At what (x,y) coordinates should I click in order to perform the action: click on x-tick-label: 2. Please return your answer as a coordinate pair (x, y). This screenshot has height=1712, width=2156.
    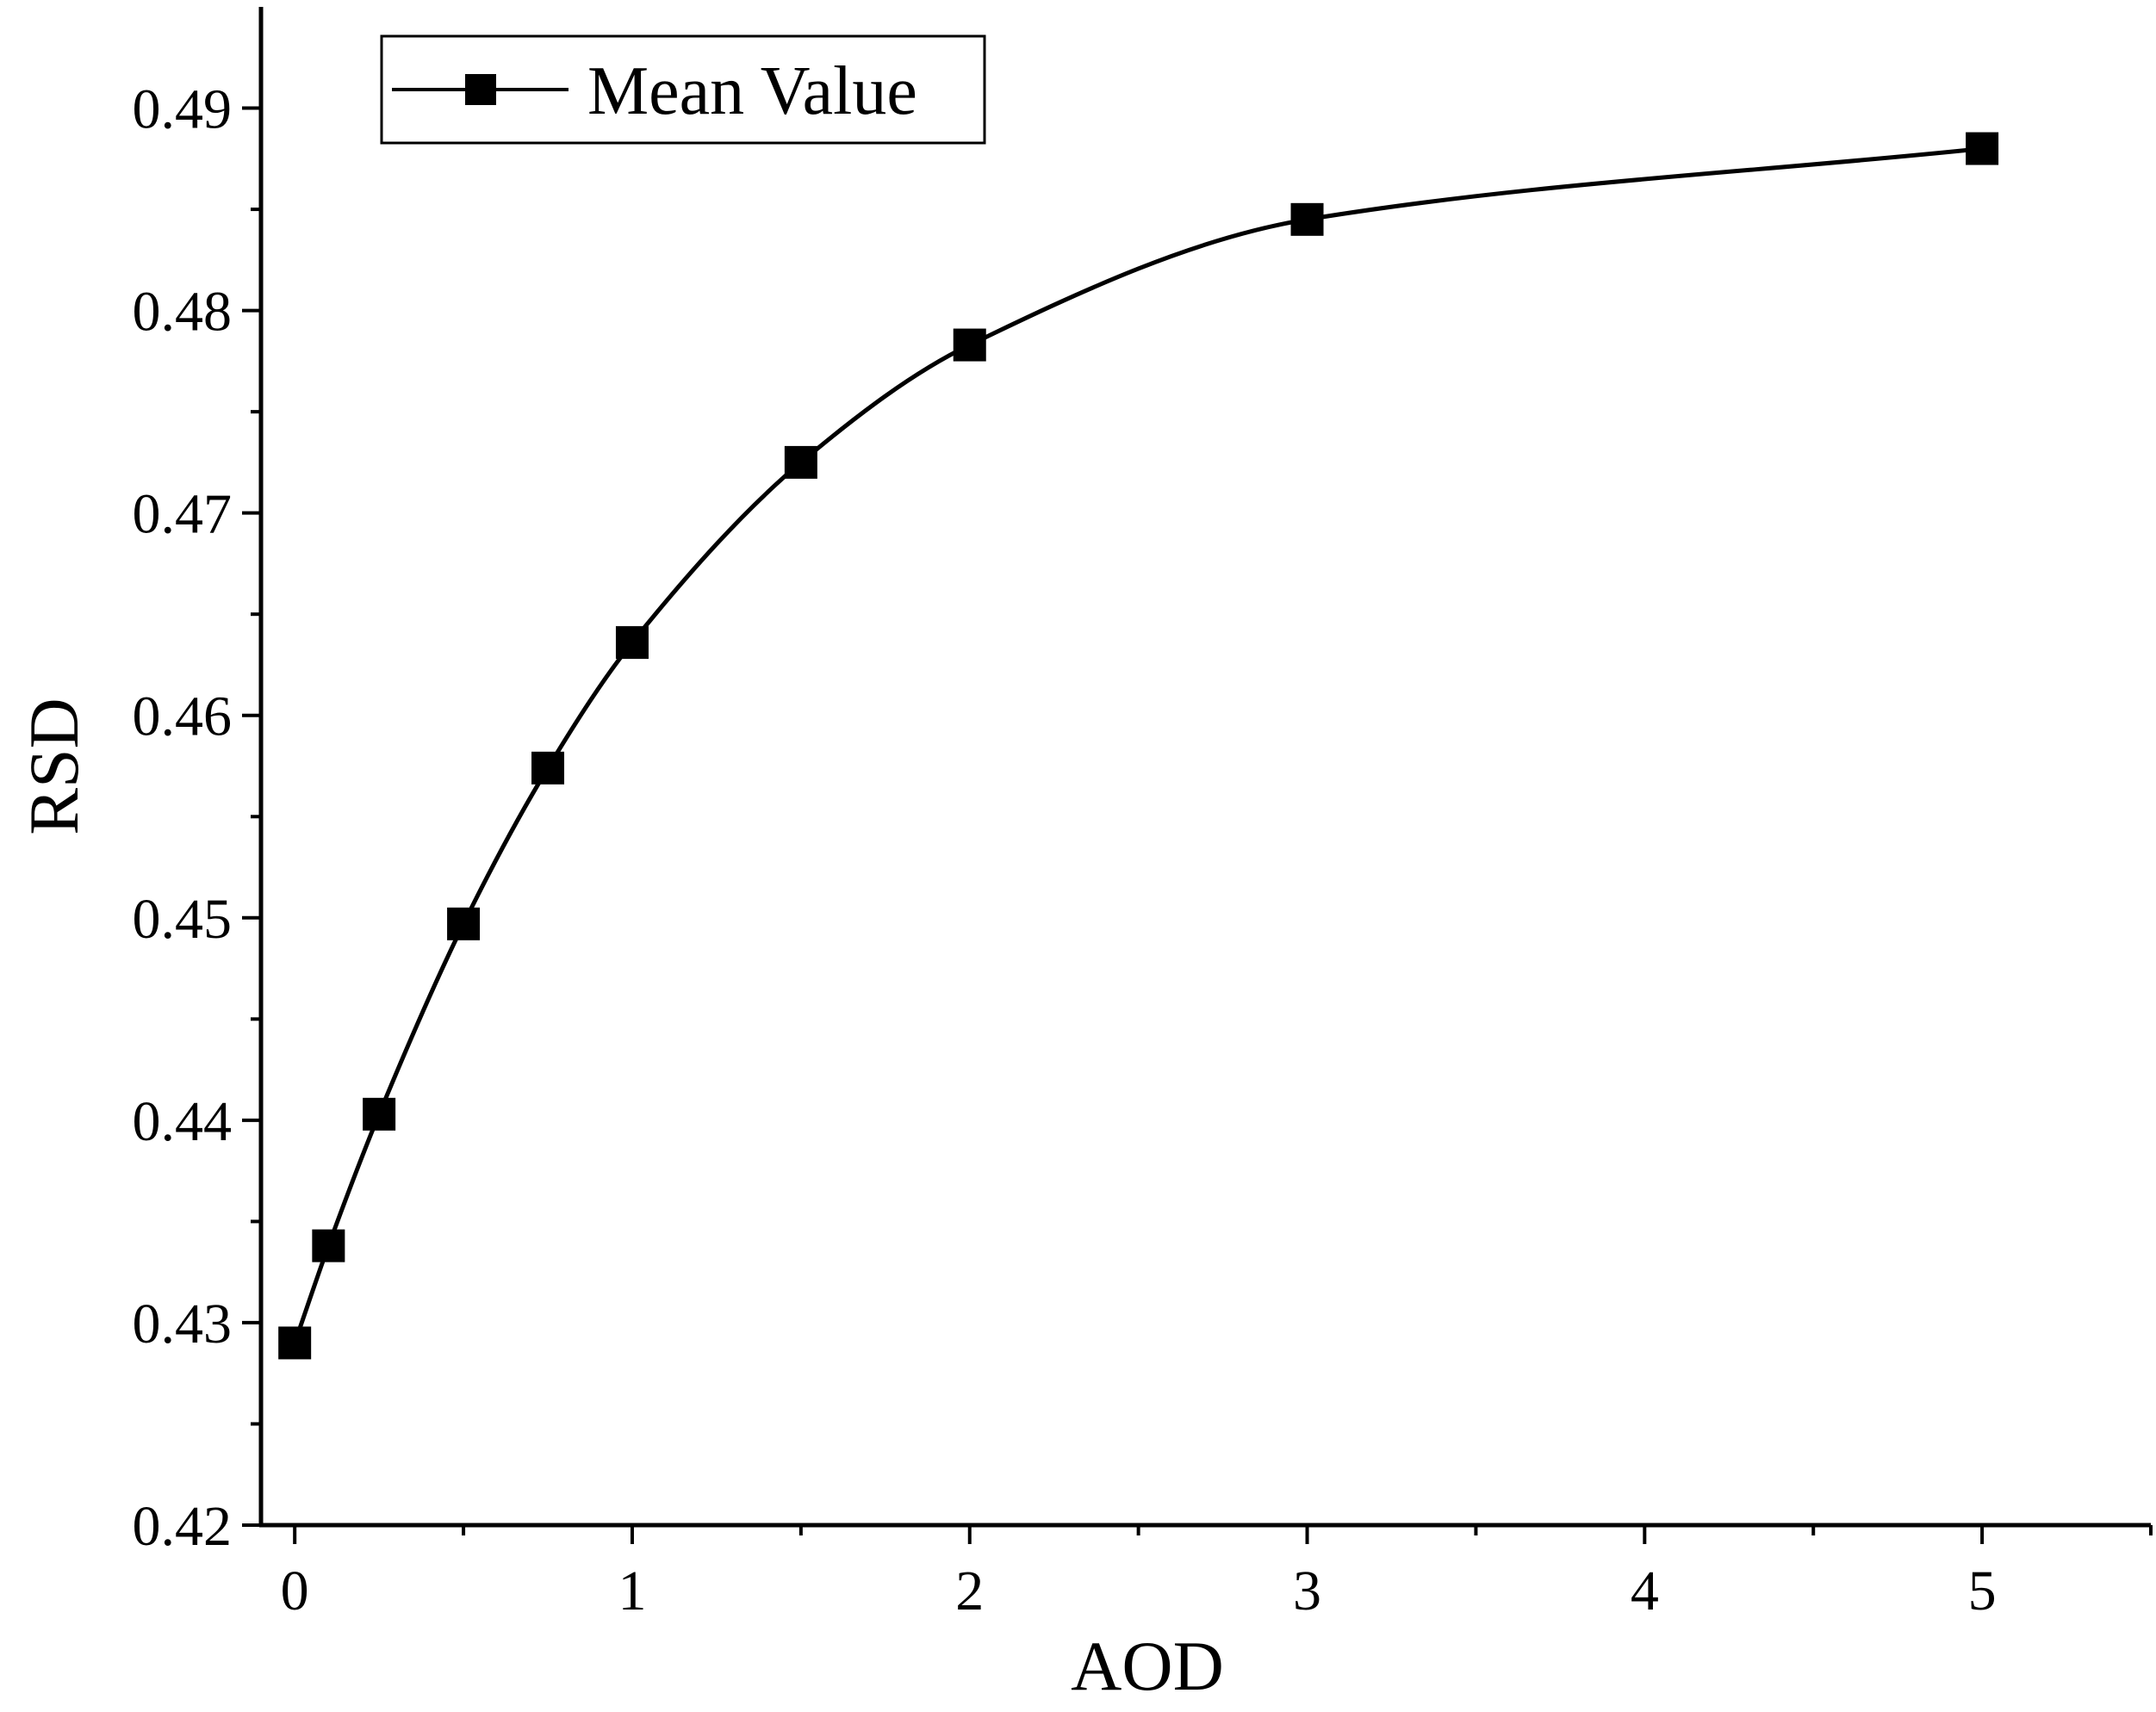
    Looking at the image, I should click on (970, 1591).